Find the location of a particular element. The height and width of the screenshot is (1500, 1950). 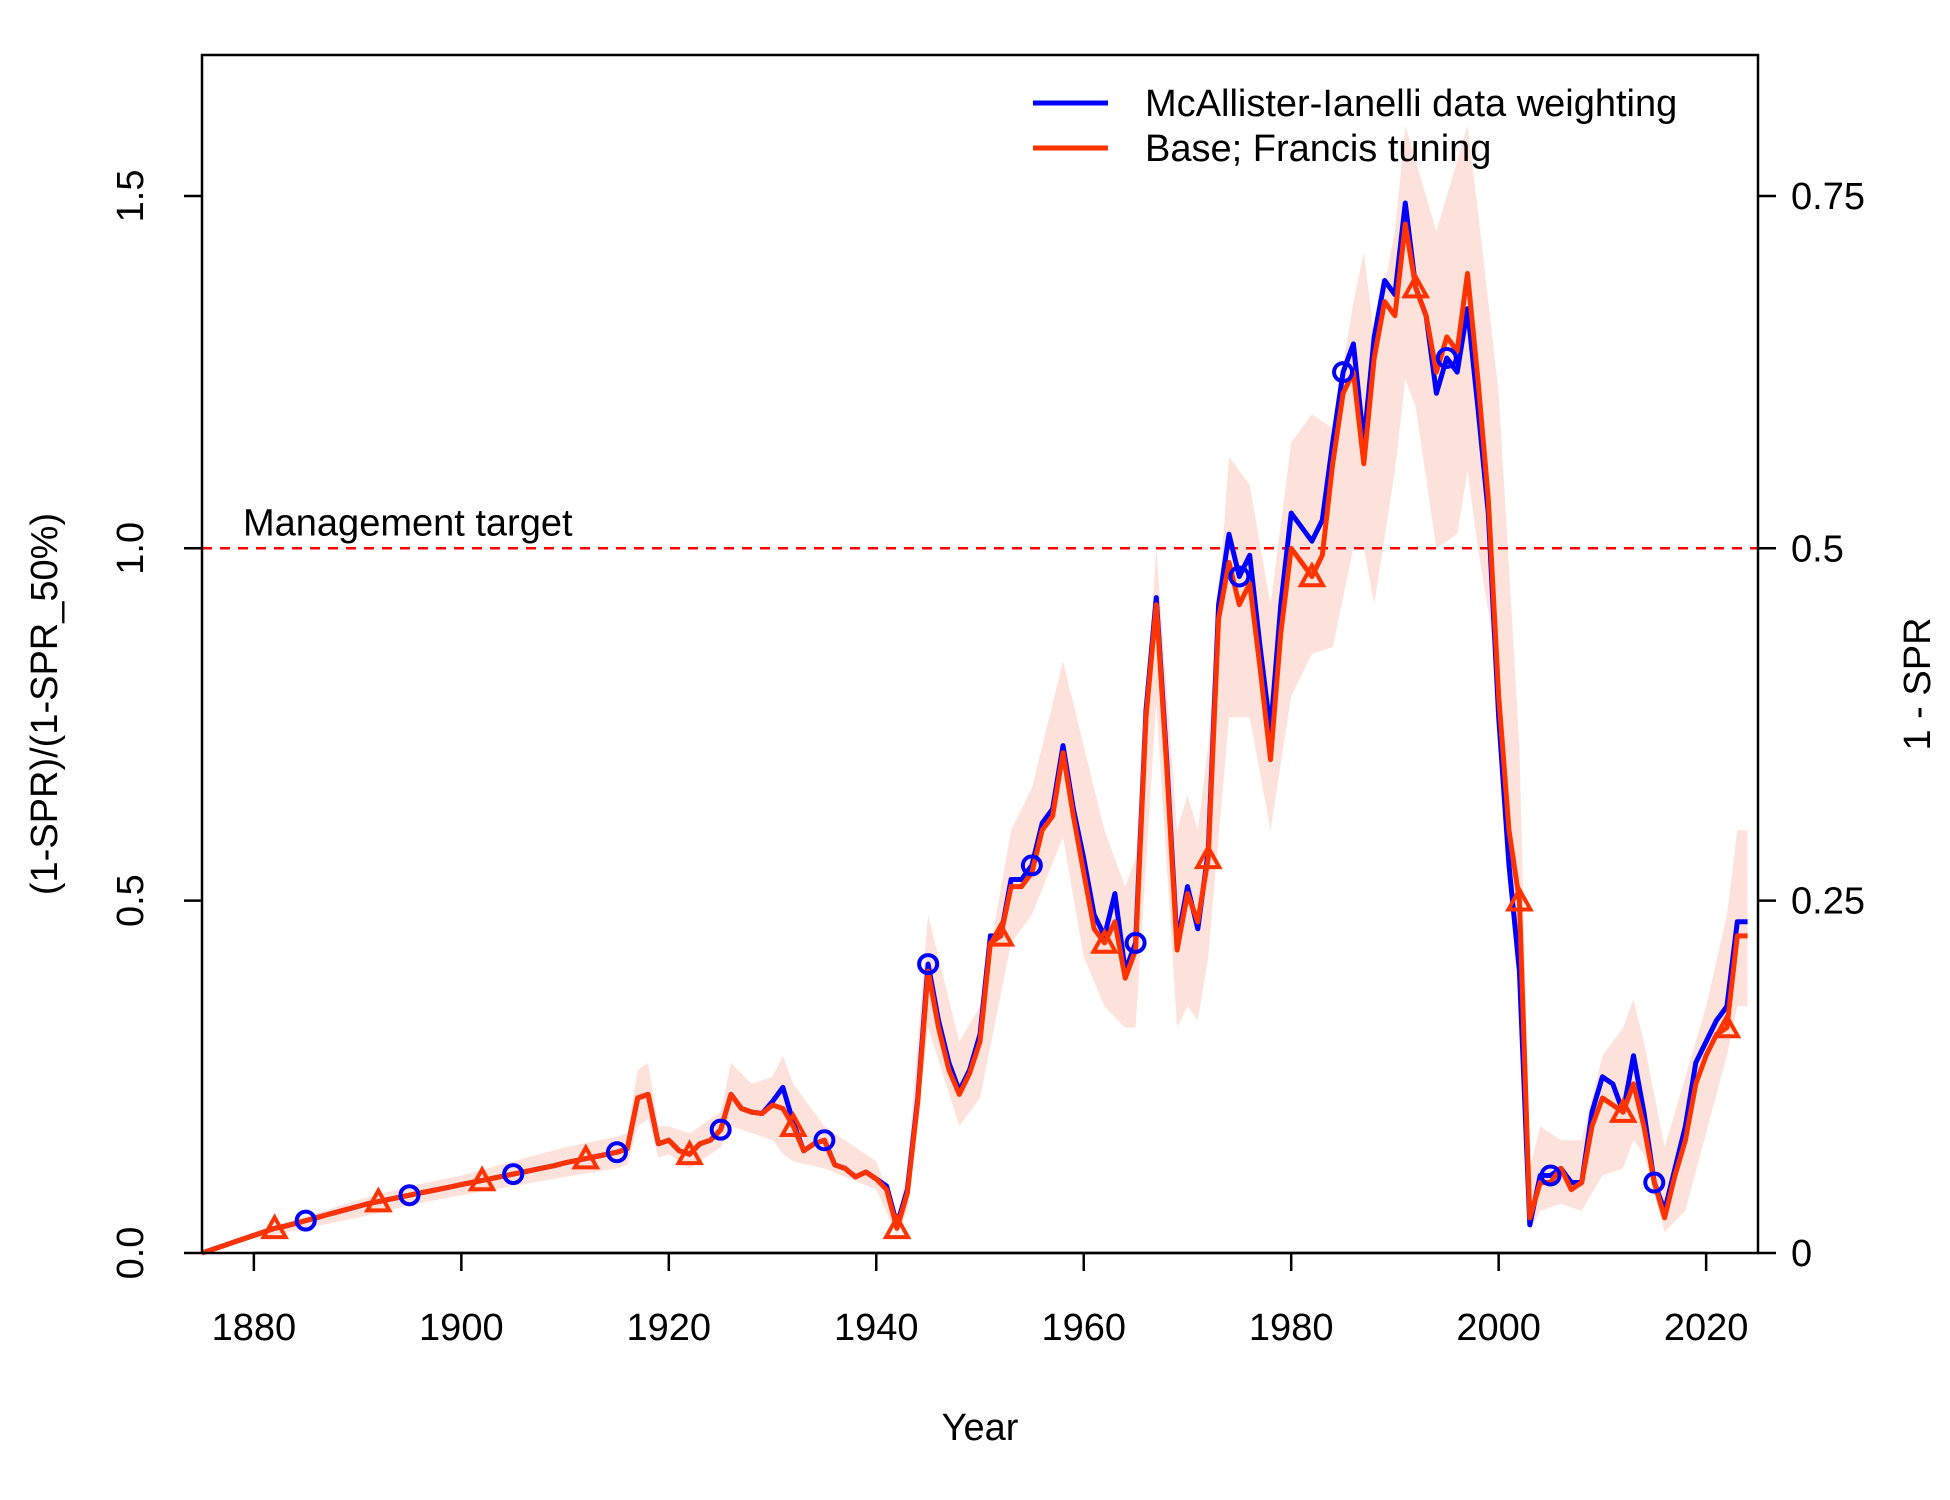

y-tick-label-right: 0.25 is located at coordinates (1828, 902).